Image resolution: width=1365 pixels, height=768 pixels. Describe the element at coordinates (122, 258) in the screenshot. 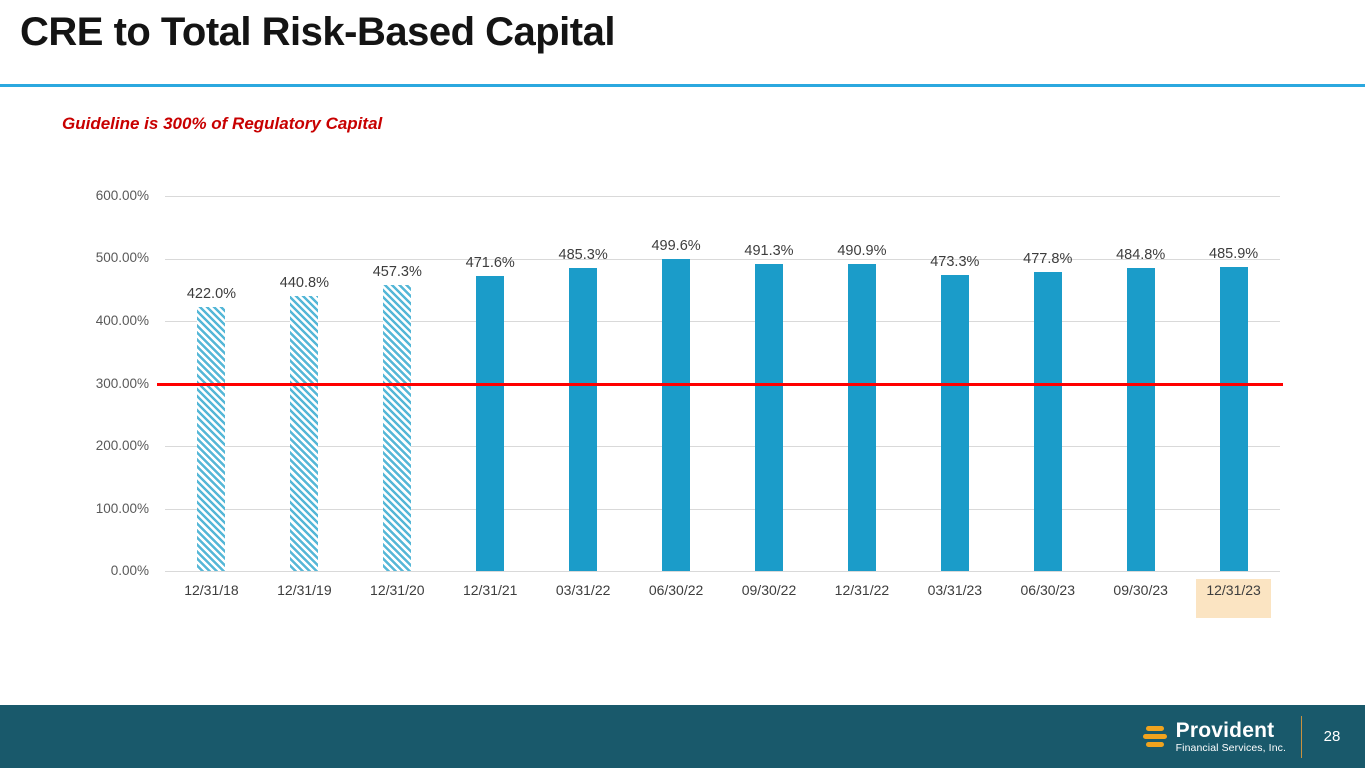

I see `y-tick-label: 500.00%` at that location.